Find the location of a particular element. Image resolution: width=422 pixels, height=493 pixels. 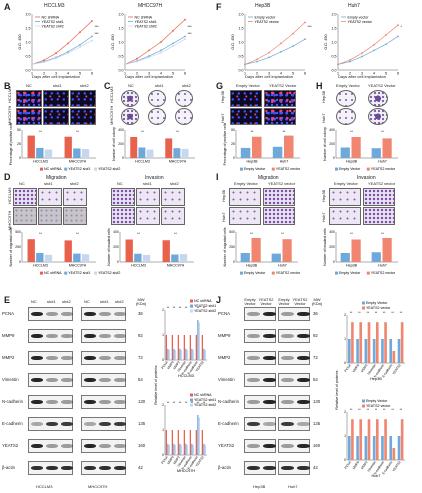

i-inv-sig-0: ** is located at coordinates (351, 234).